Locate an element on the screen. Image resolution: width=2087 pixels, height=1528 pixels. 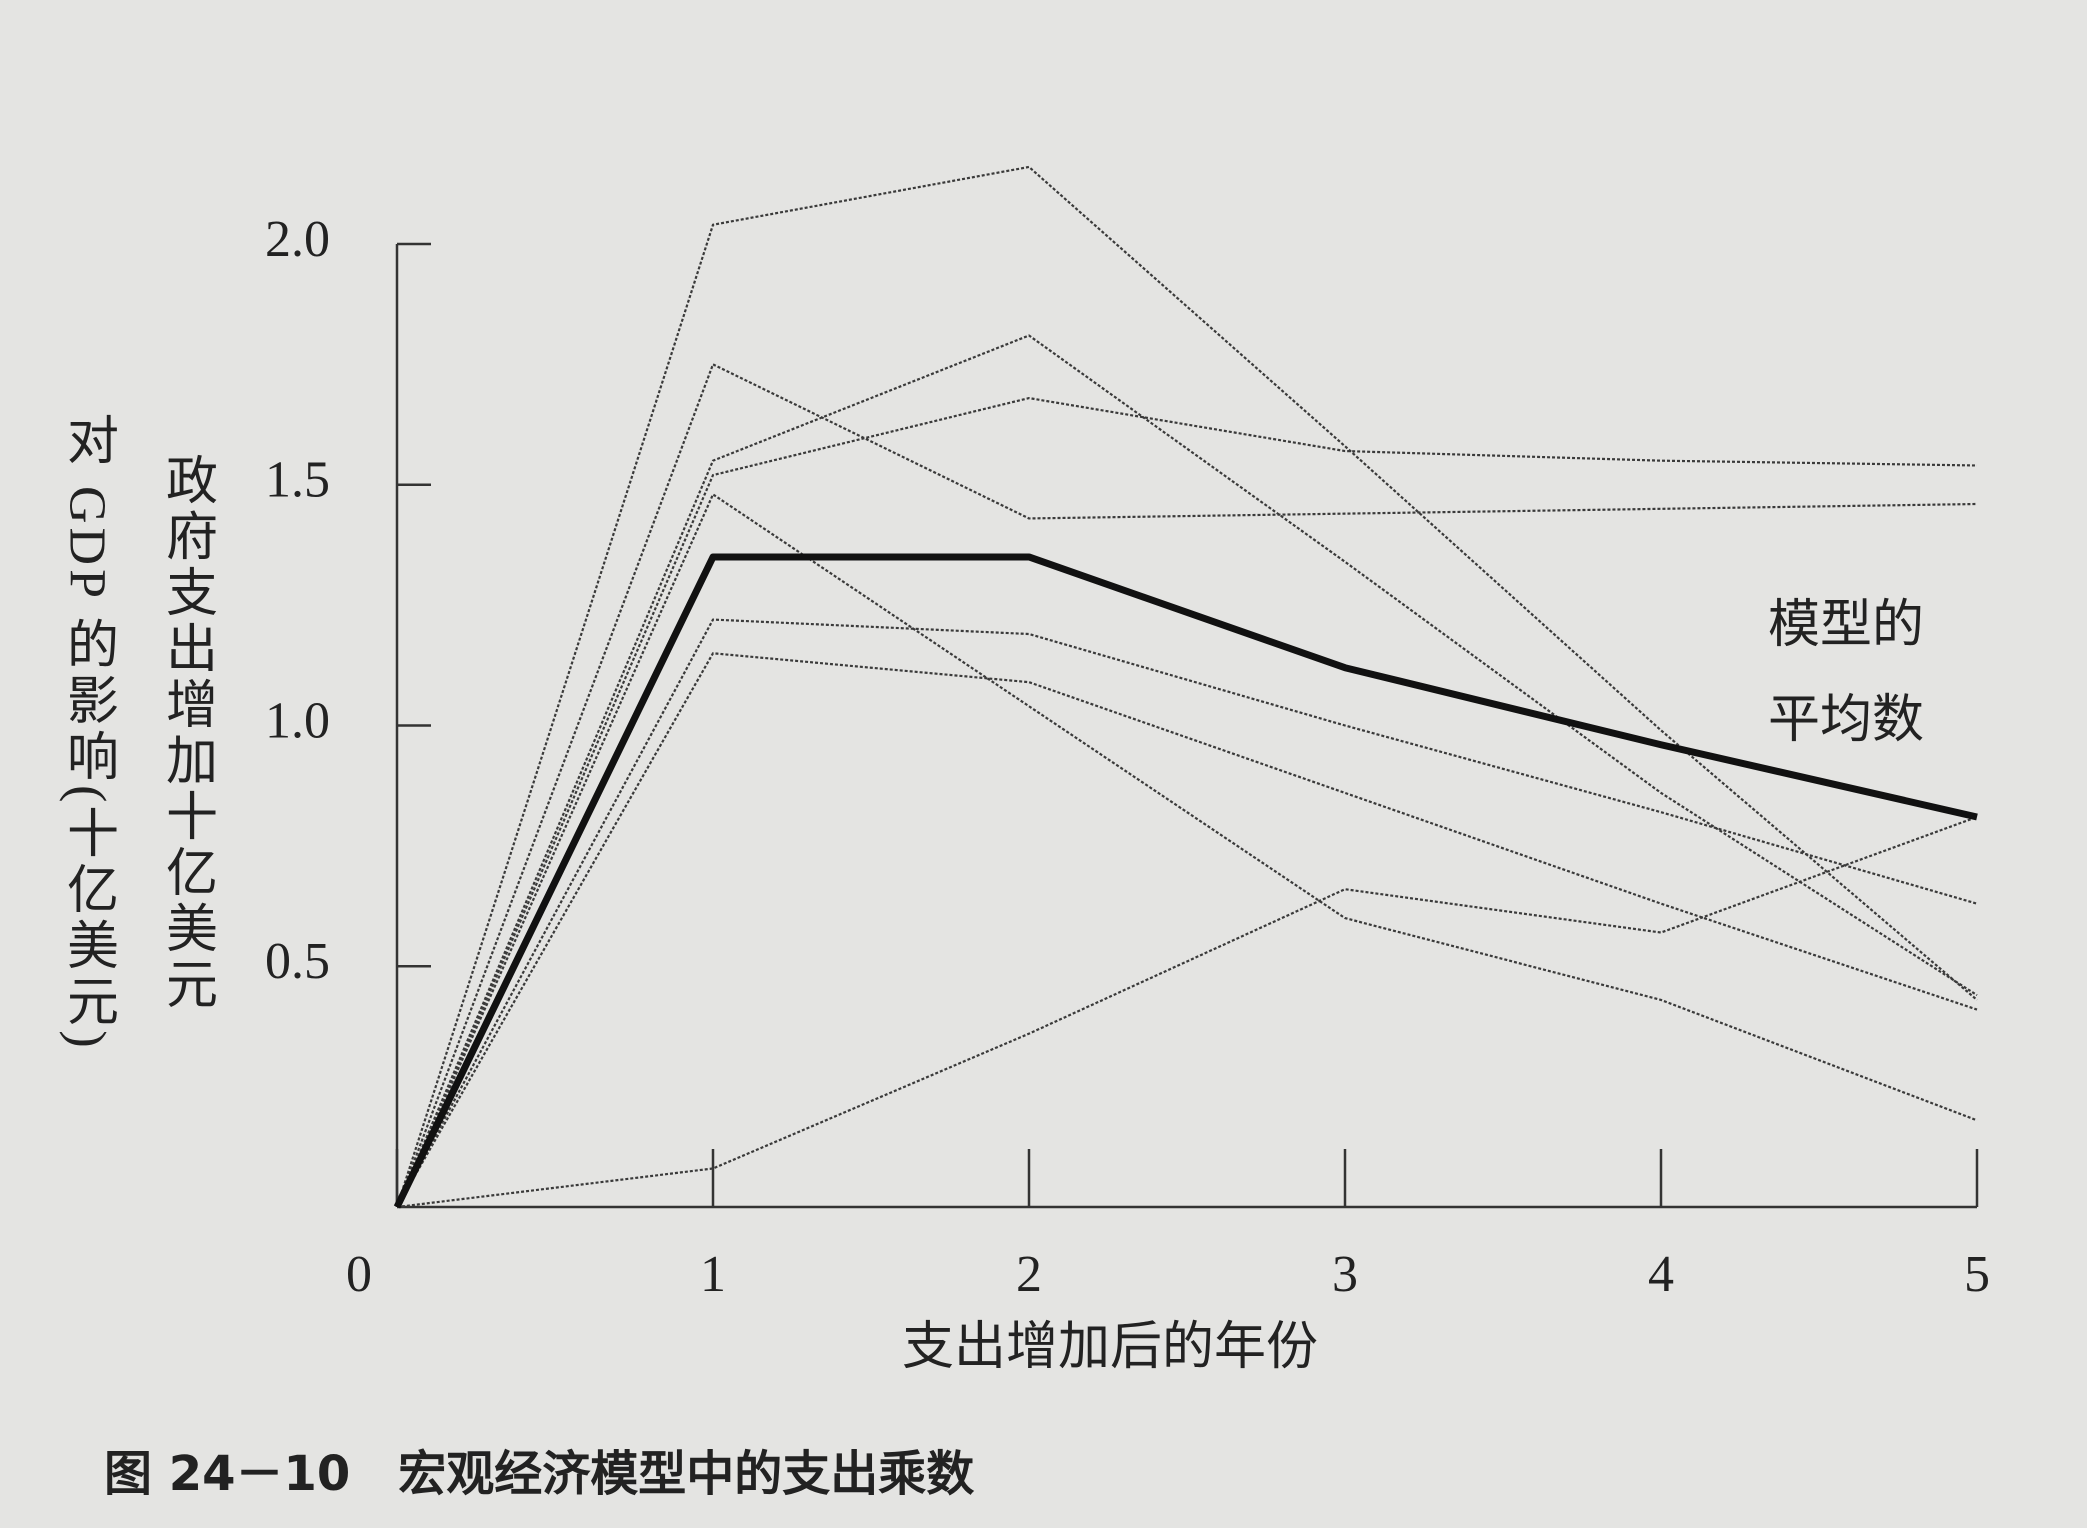
y-label: 政府支出增加十亿美元 is located at coordinates (187, 733).